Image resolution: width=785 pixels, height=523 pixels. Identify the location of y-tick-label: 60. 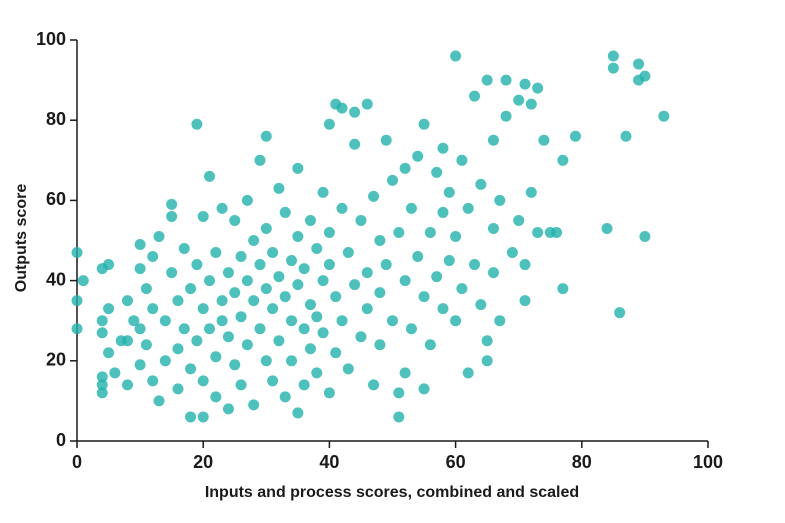
(56, 199).